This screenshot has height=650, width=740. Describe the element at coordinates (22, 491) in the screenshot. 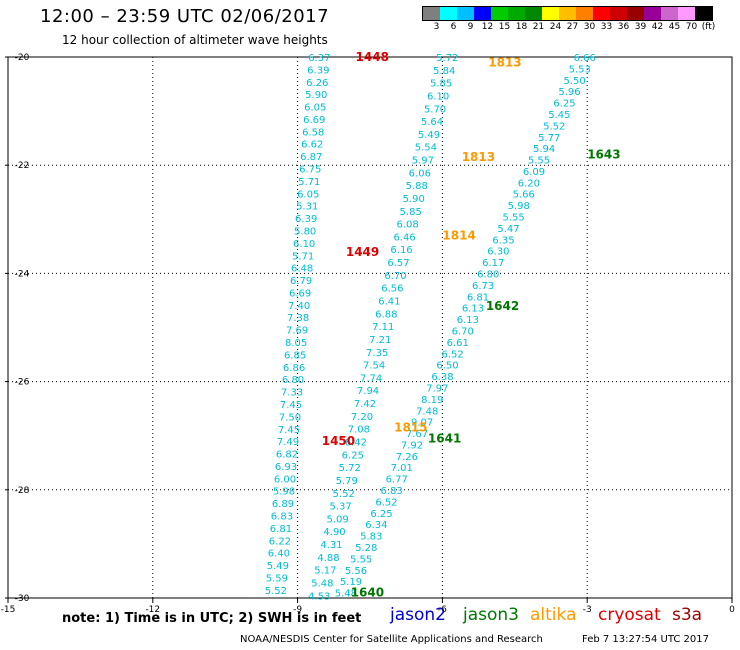

I see `y-tick-label: -28` at that location.